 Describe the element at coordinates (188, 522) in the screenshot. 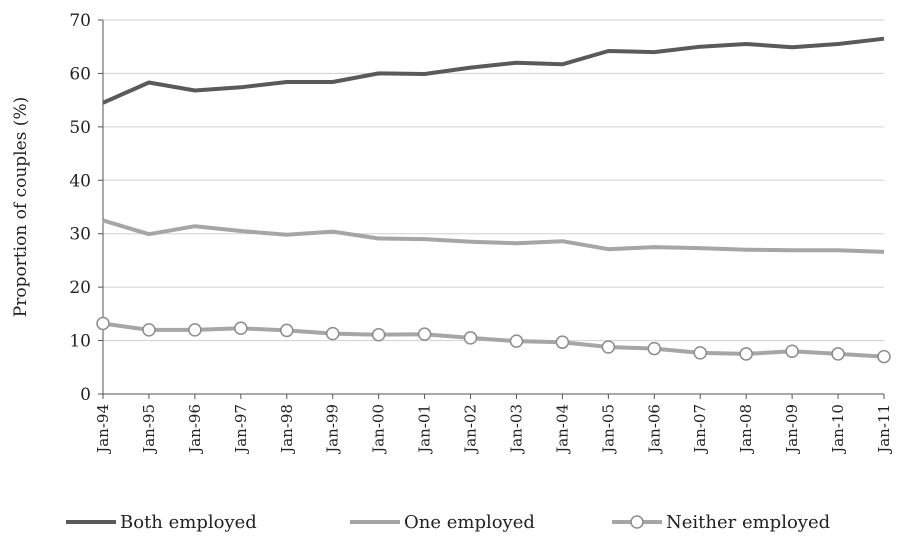

I see `legend-label: Both employed` at that location.